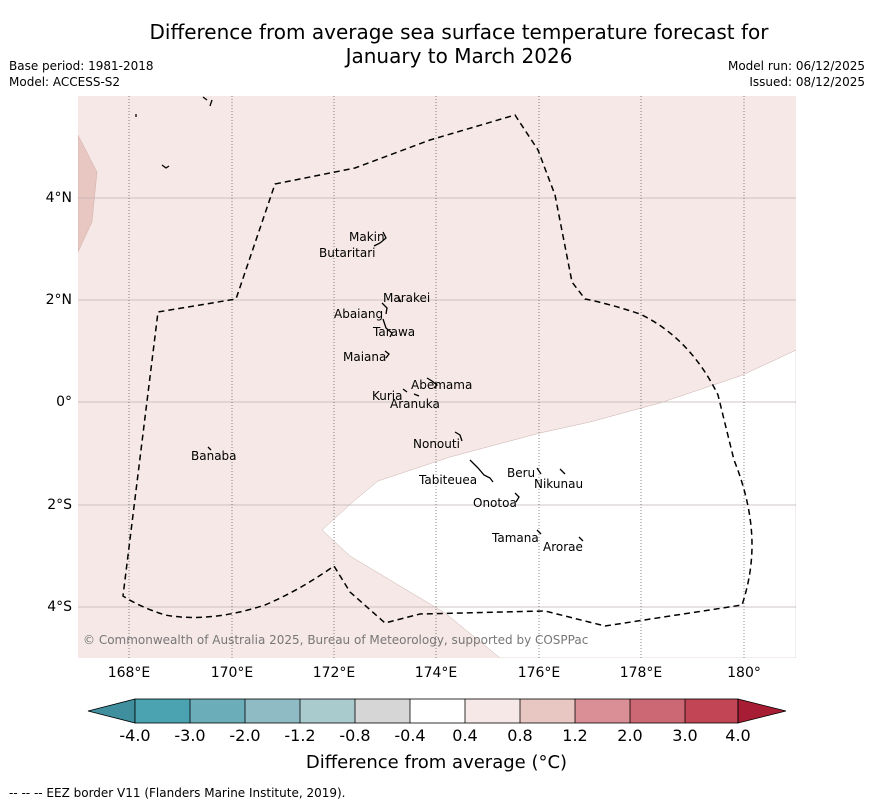  I want to click on lat-tick-label: 4°N, so click(58, 198).